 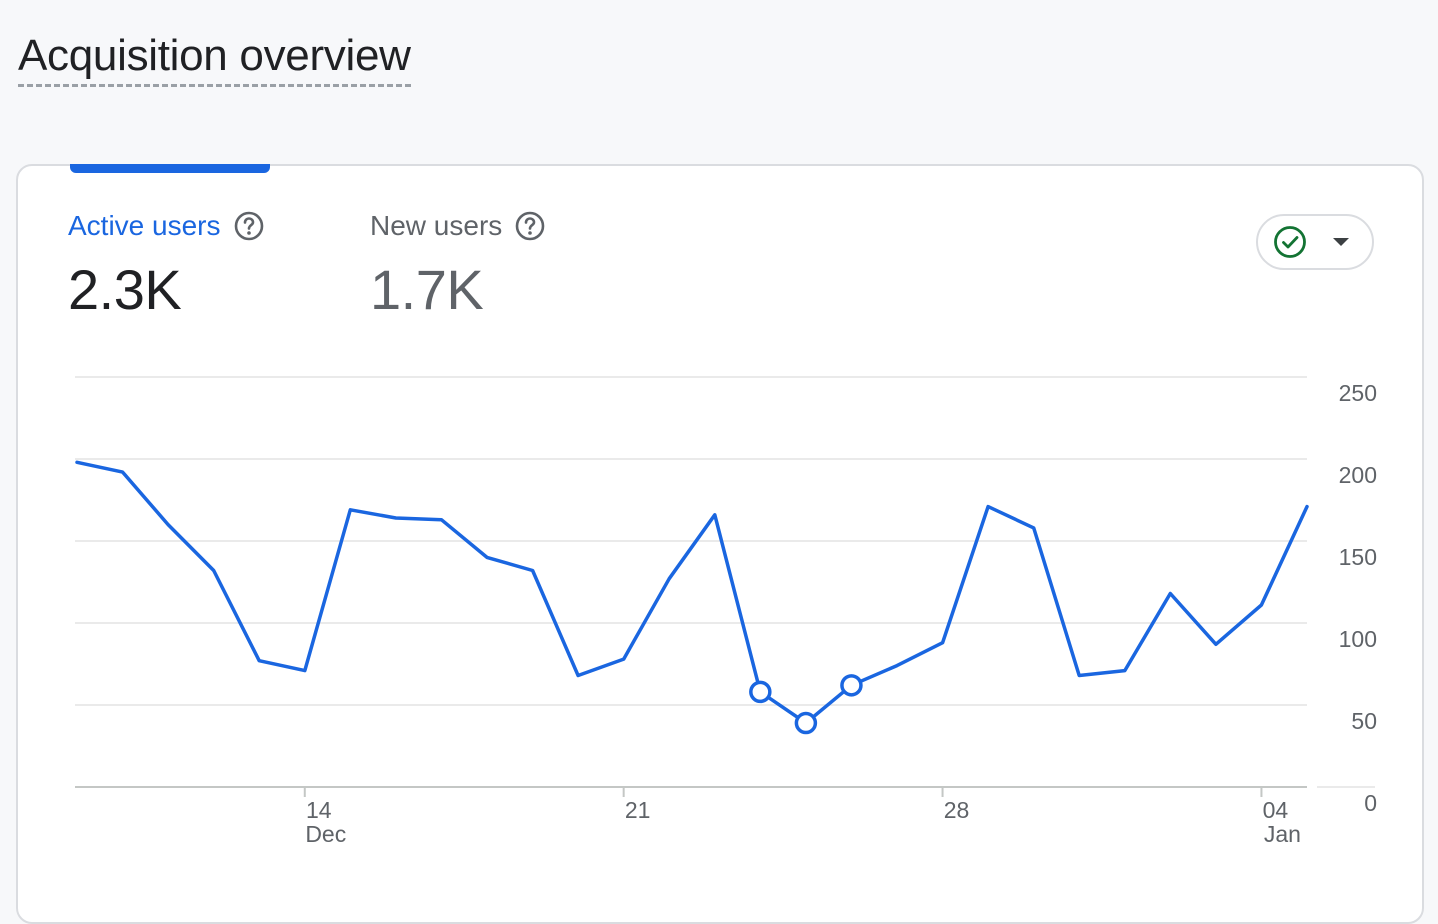 I want to click on y-tick-label: 250, so click(x=1358, y=393).